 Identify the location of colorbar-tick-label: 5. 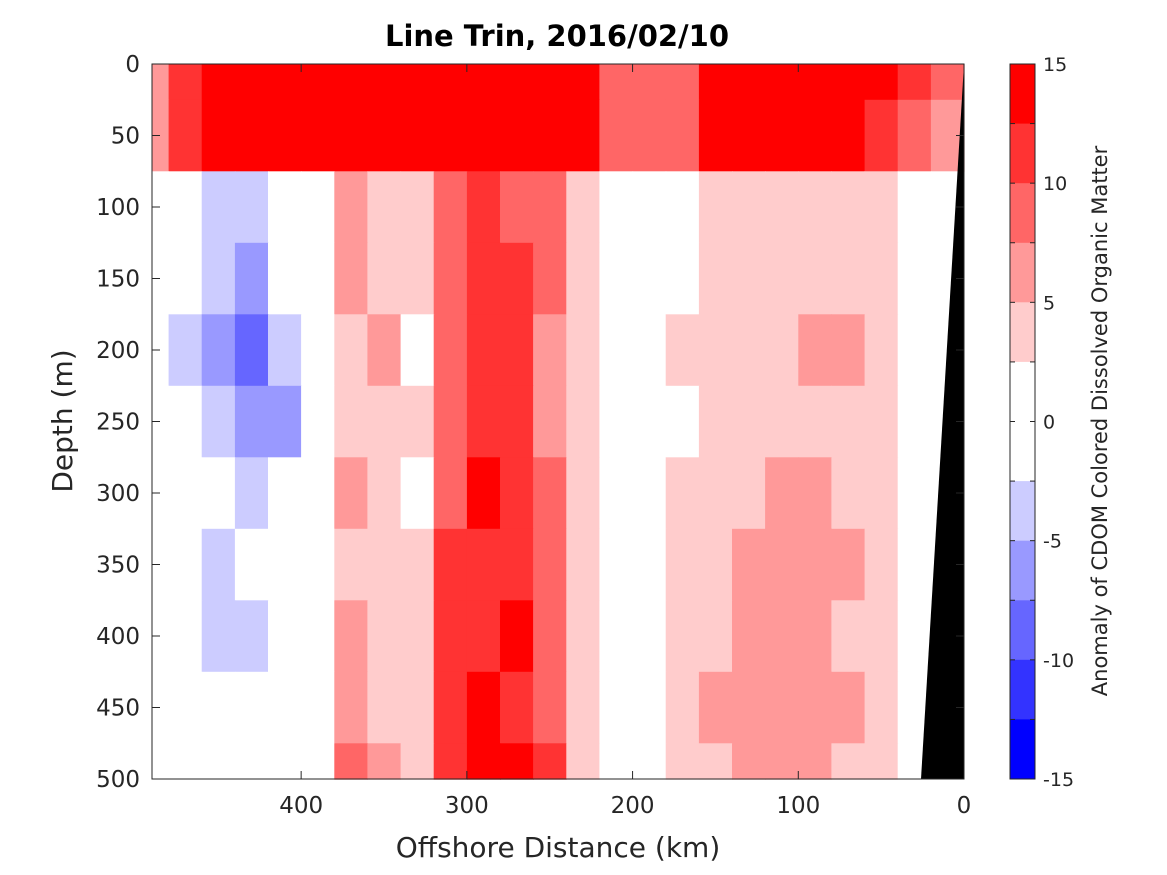
(1049, 303).